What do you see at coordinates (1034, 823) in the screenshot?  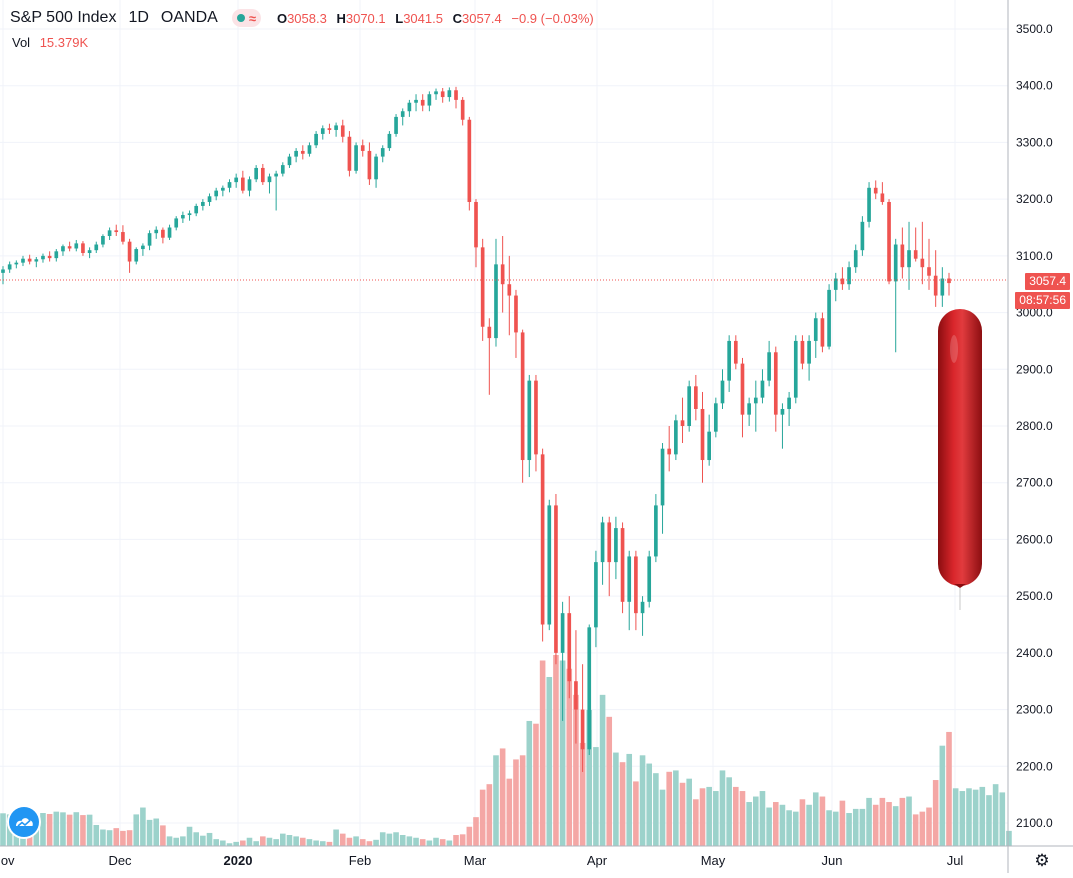 I see `y-tick-label: 2100.0` at bounding box center [1034, 823].